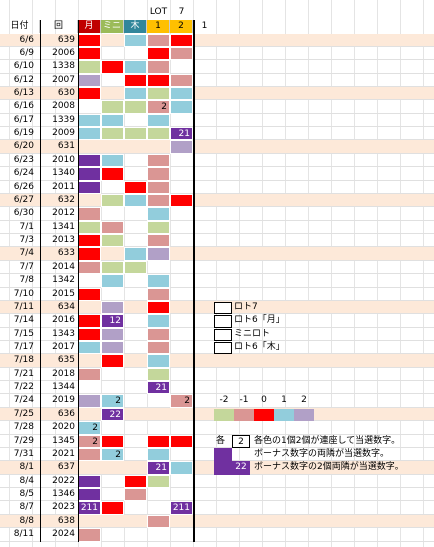 This screenshot has height=547, width=434. What do you see at coordinates (112, 321) in the screenshot?
I see `color-cell: 12` at bounding box center [112, 321].